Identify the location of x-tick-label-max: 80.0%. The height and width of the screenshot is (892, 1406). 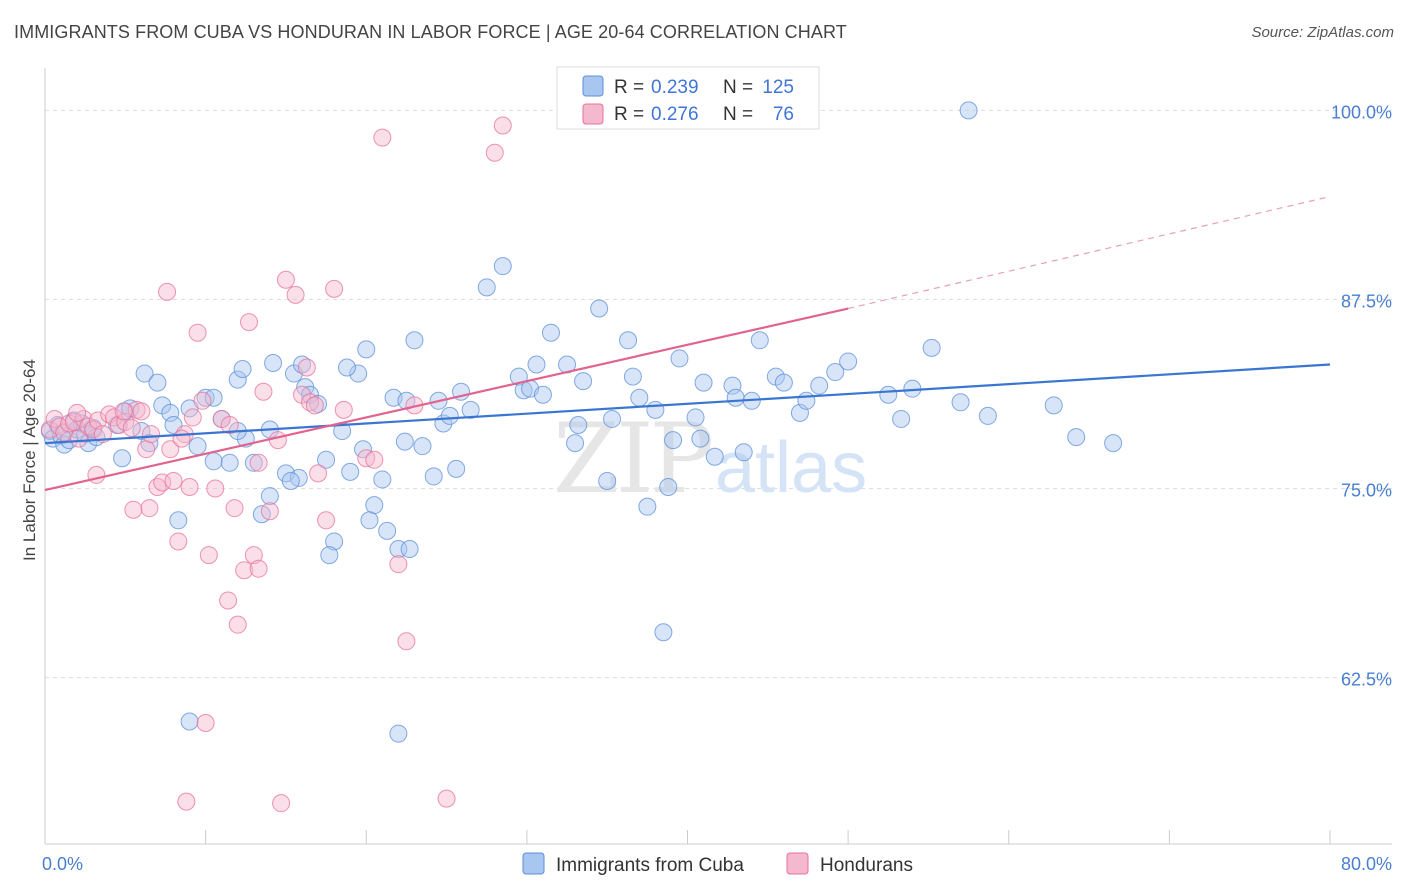
(1366, 864).